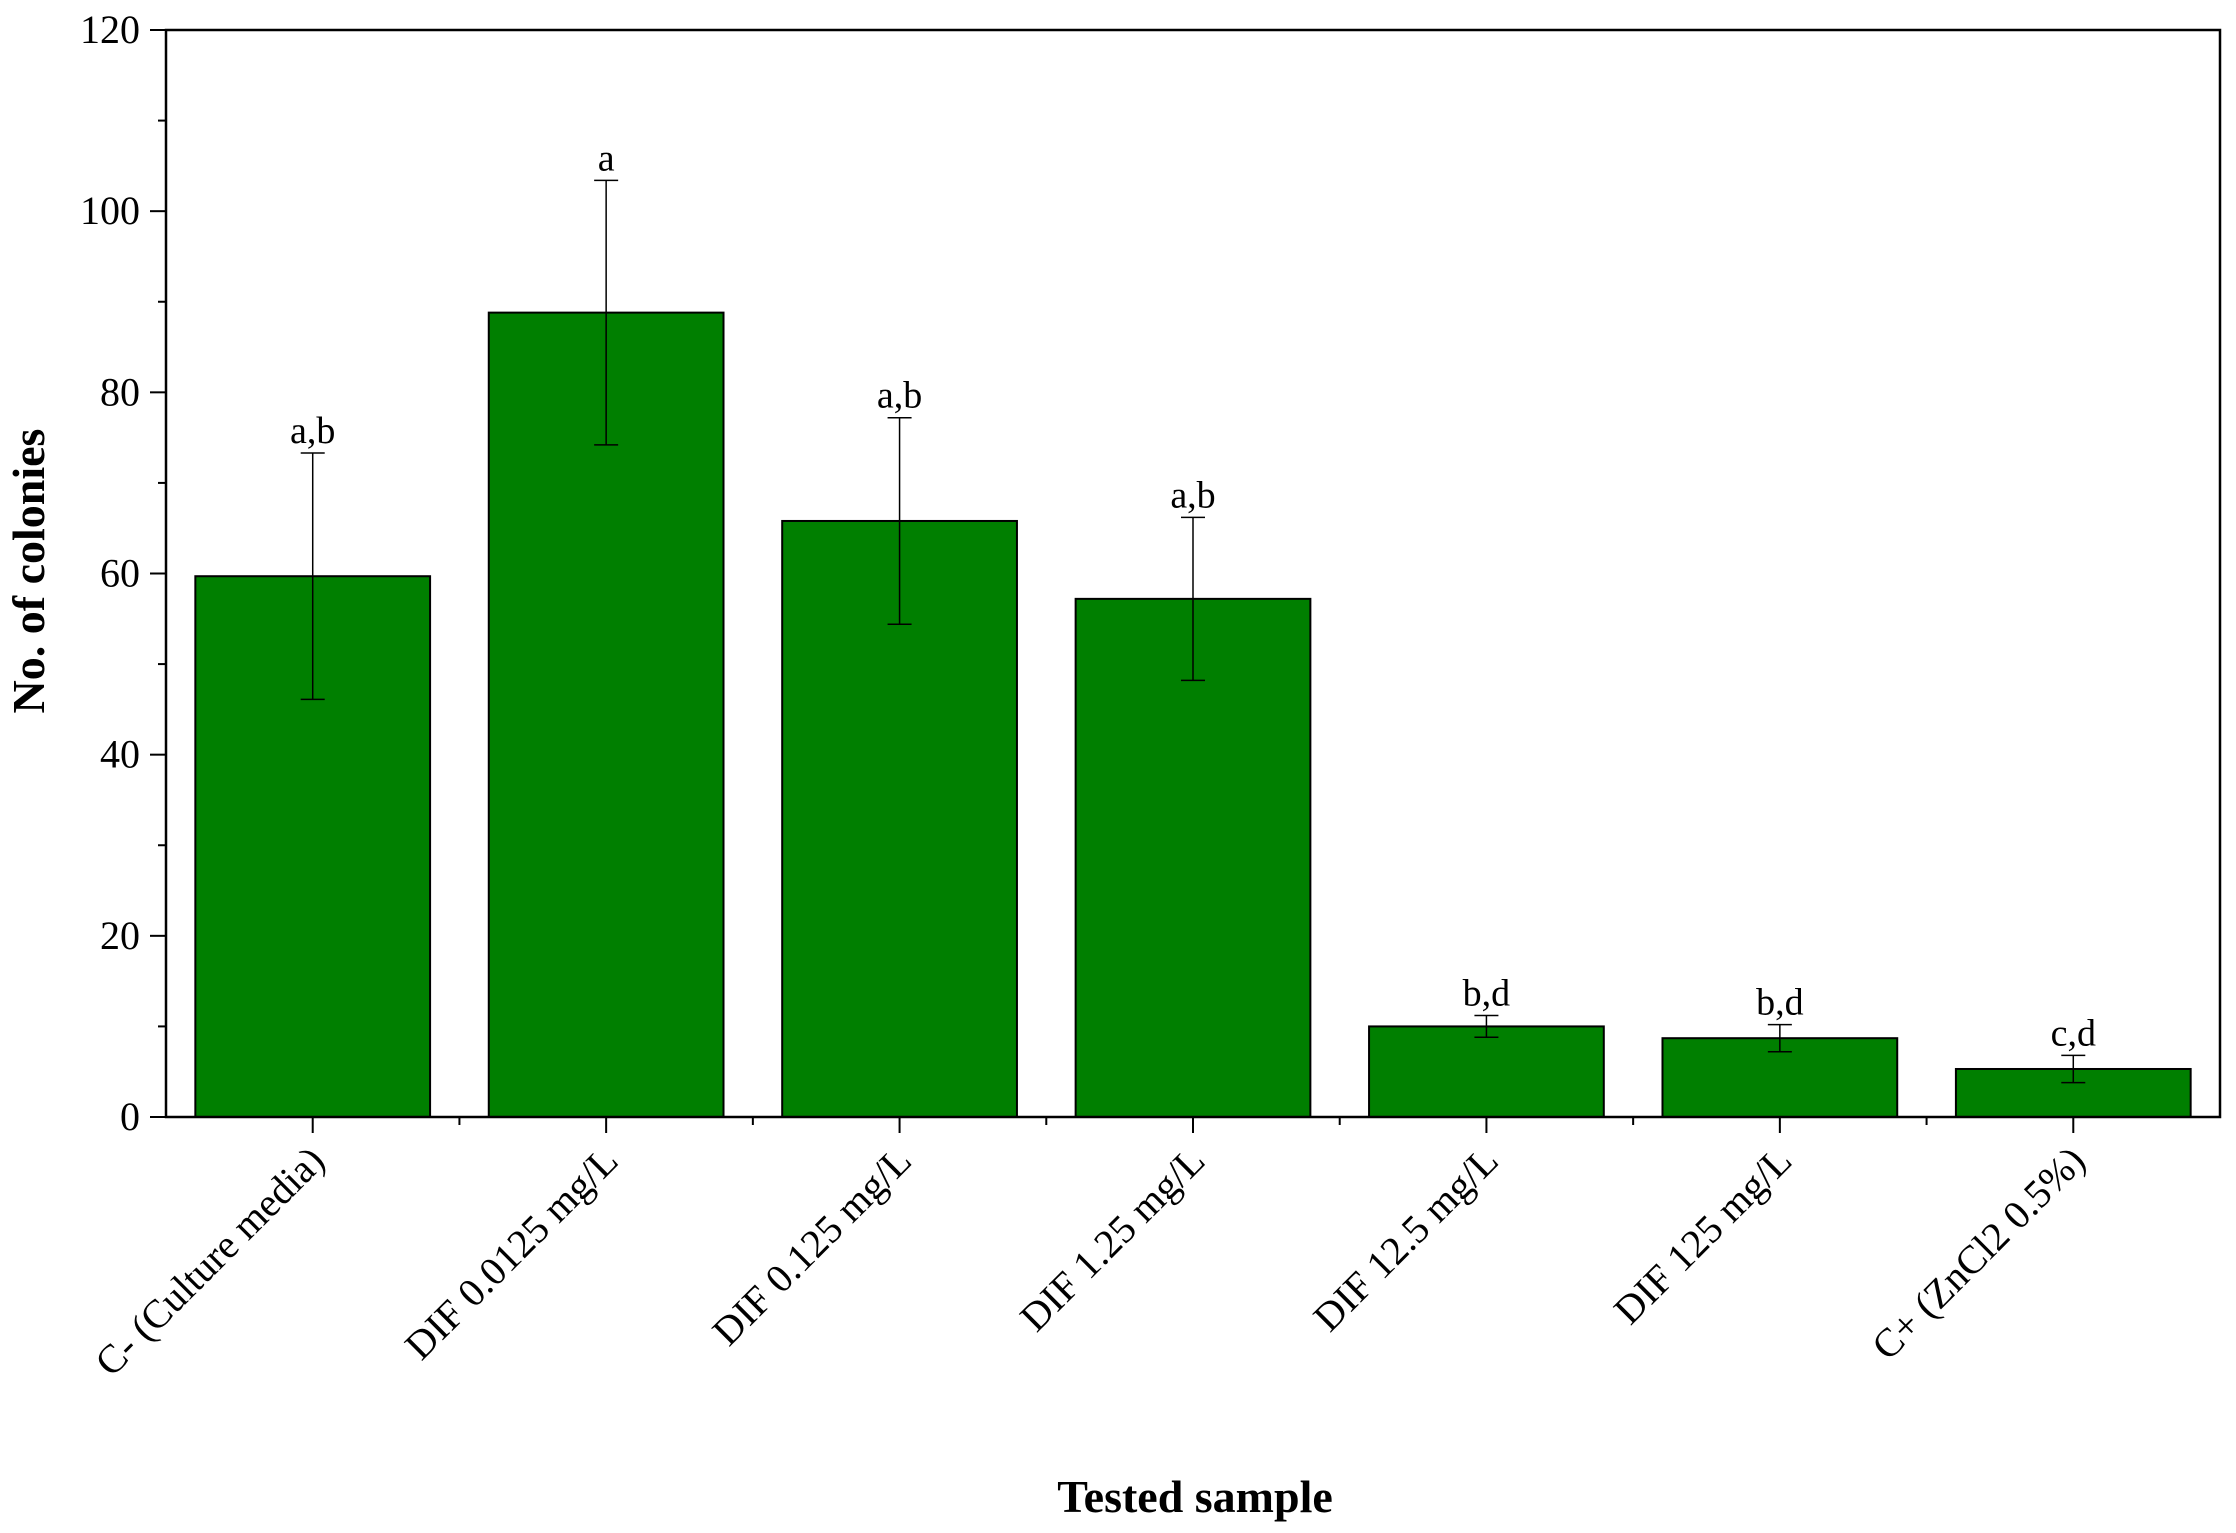  I want to click on significance-label-4: b,d, so click(1487, 994).